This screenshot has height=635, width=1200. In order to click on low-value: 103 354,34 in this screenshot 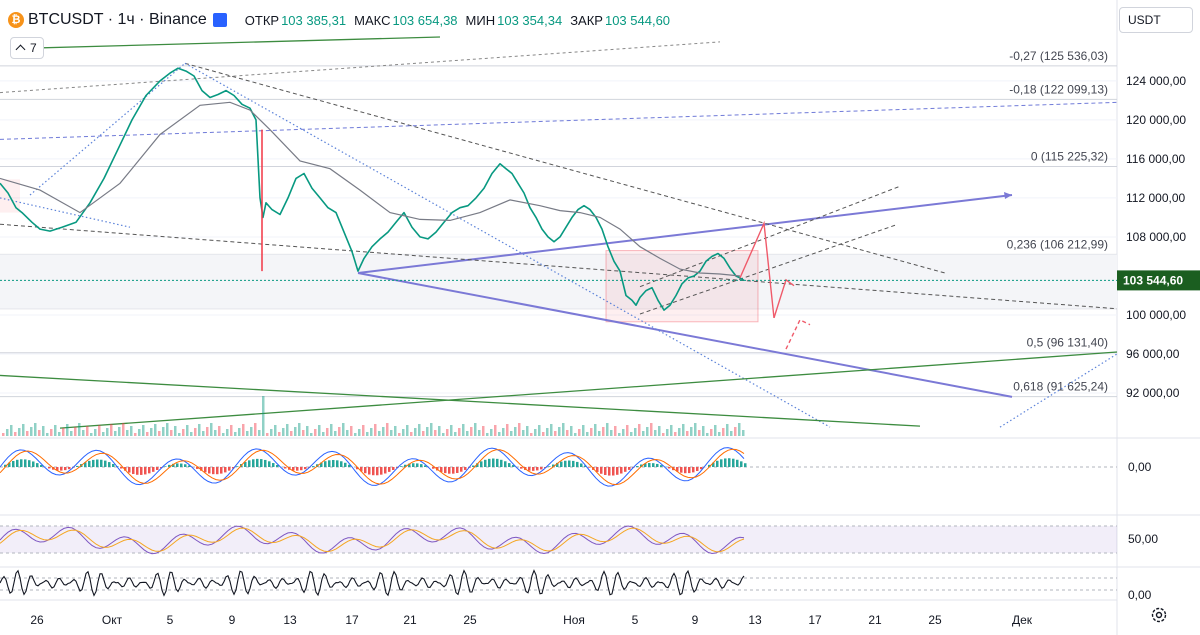, I will do `click(530, 20)`.